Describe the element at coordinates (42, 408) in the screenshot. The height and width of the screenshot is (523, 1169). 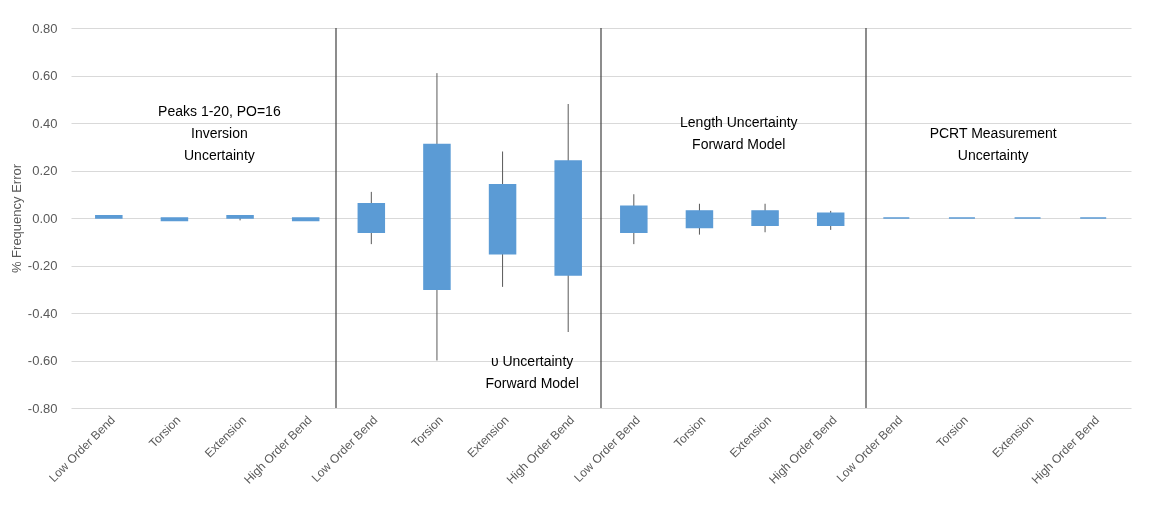
I see `y-tick-label: -0.80` at that location.